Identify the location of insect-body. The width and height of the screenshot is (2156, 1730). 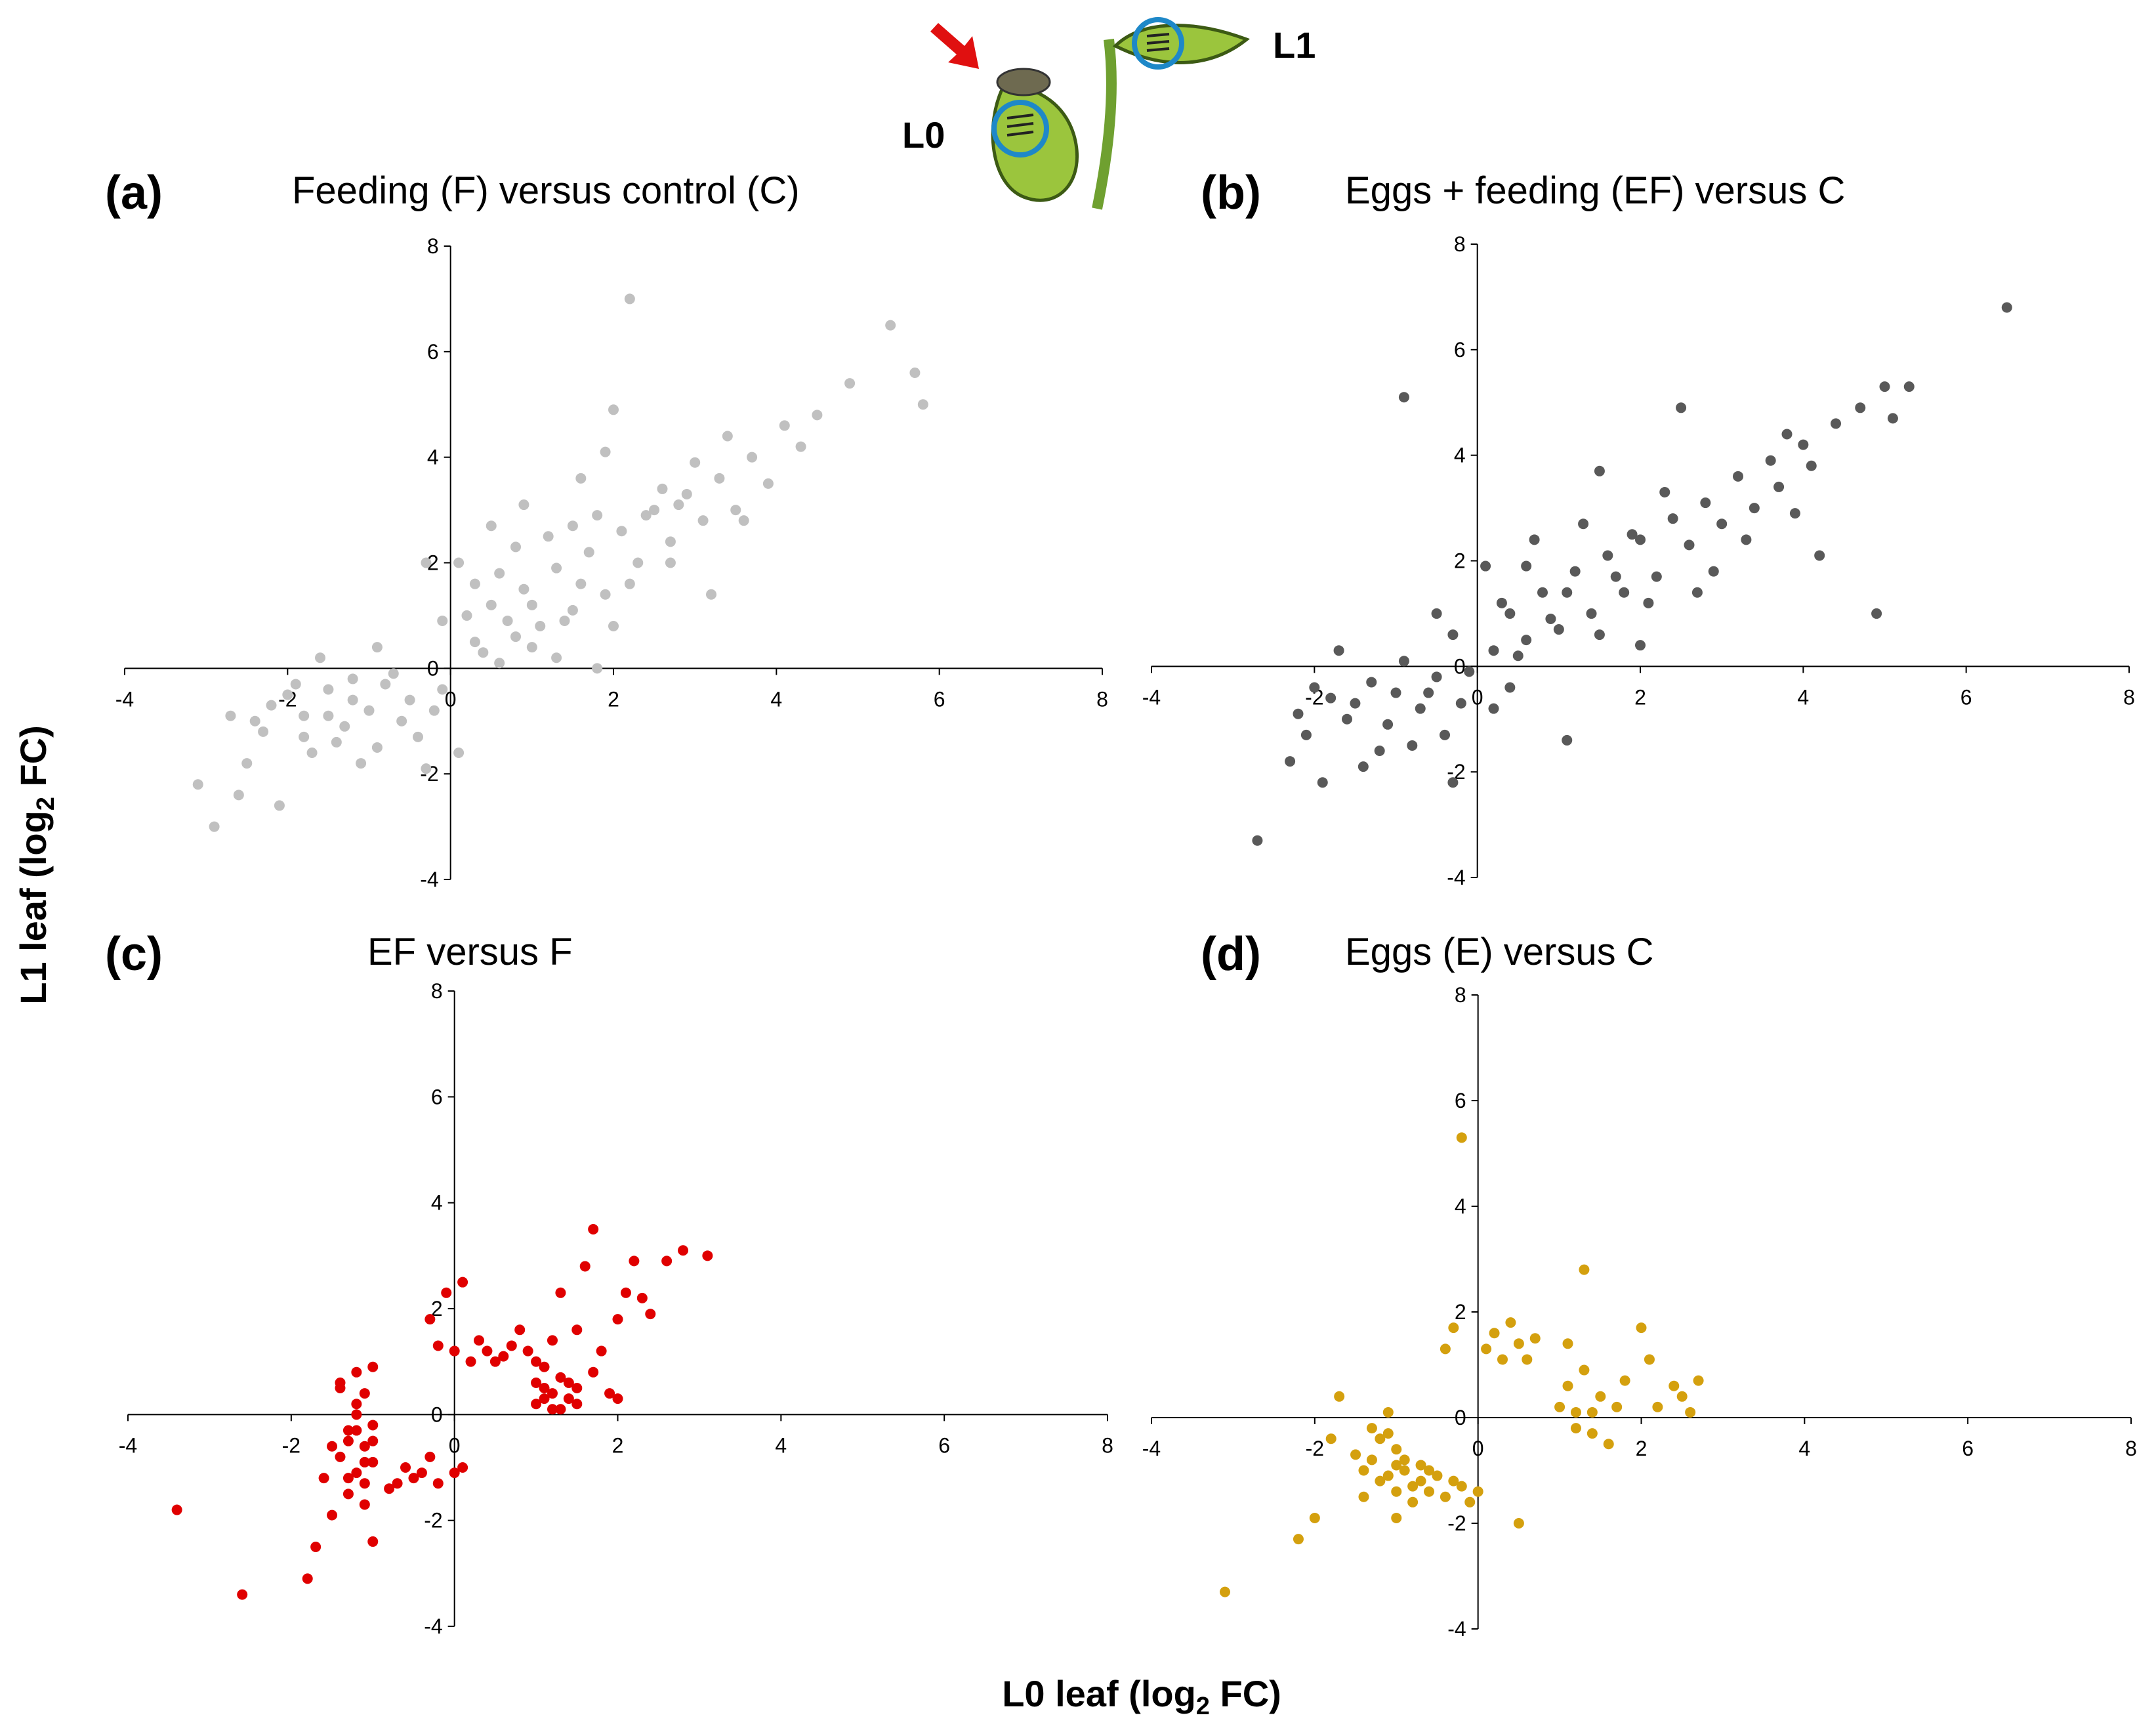
(1024, 82).